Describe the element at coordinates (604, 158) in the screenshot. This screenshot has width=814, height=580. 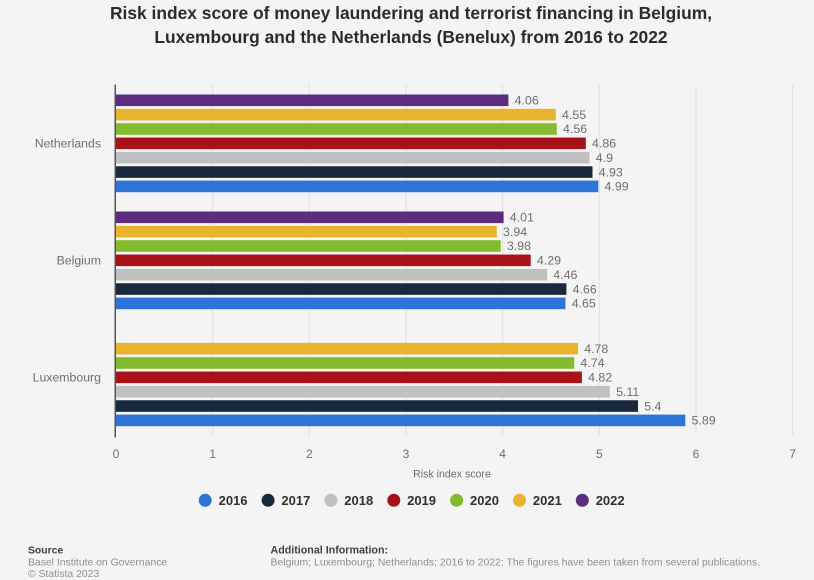
I see `svg-text: 4.9` at that location.